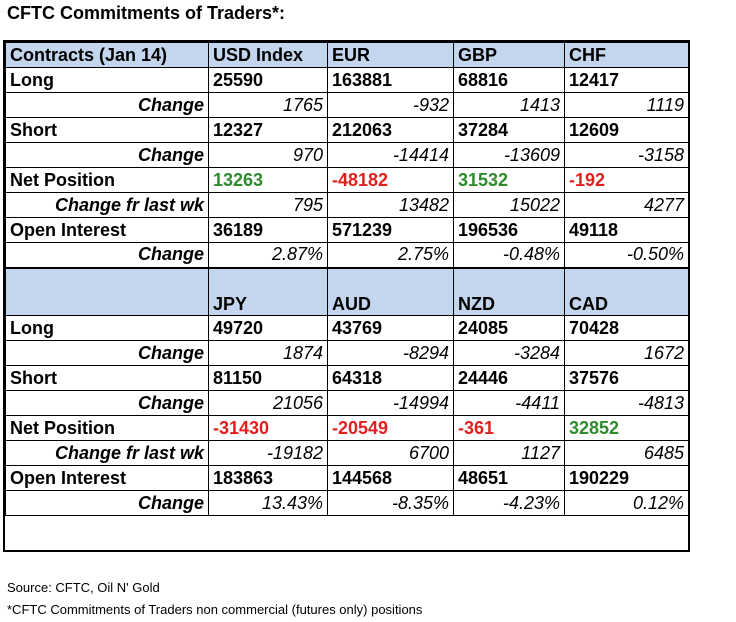 The image size is (736, 622). Describe the element at coordinates (268, 155) in the screenshot. I see `value-cell: 970` at that location.